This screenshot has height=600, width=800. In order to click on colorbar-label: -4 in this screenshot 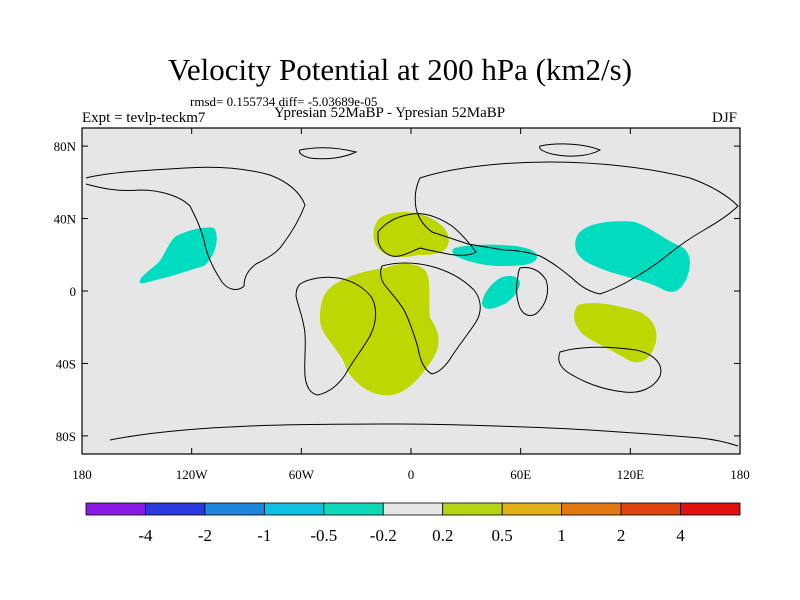, I will do `click(145, 535)`.